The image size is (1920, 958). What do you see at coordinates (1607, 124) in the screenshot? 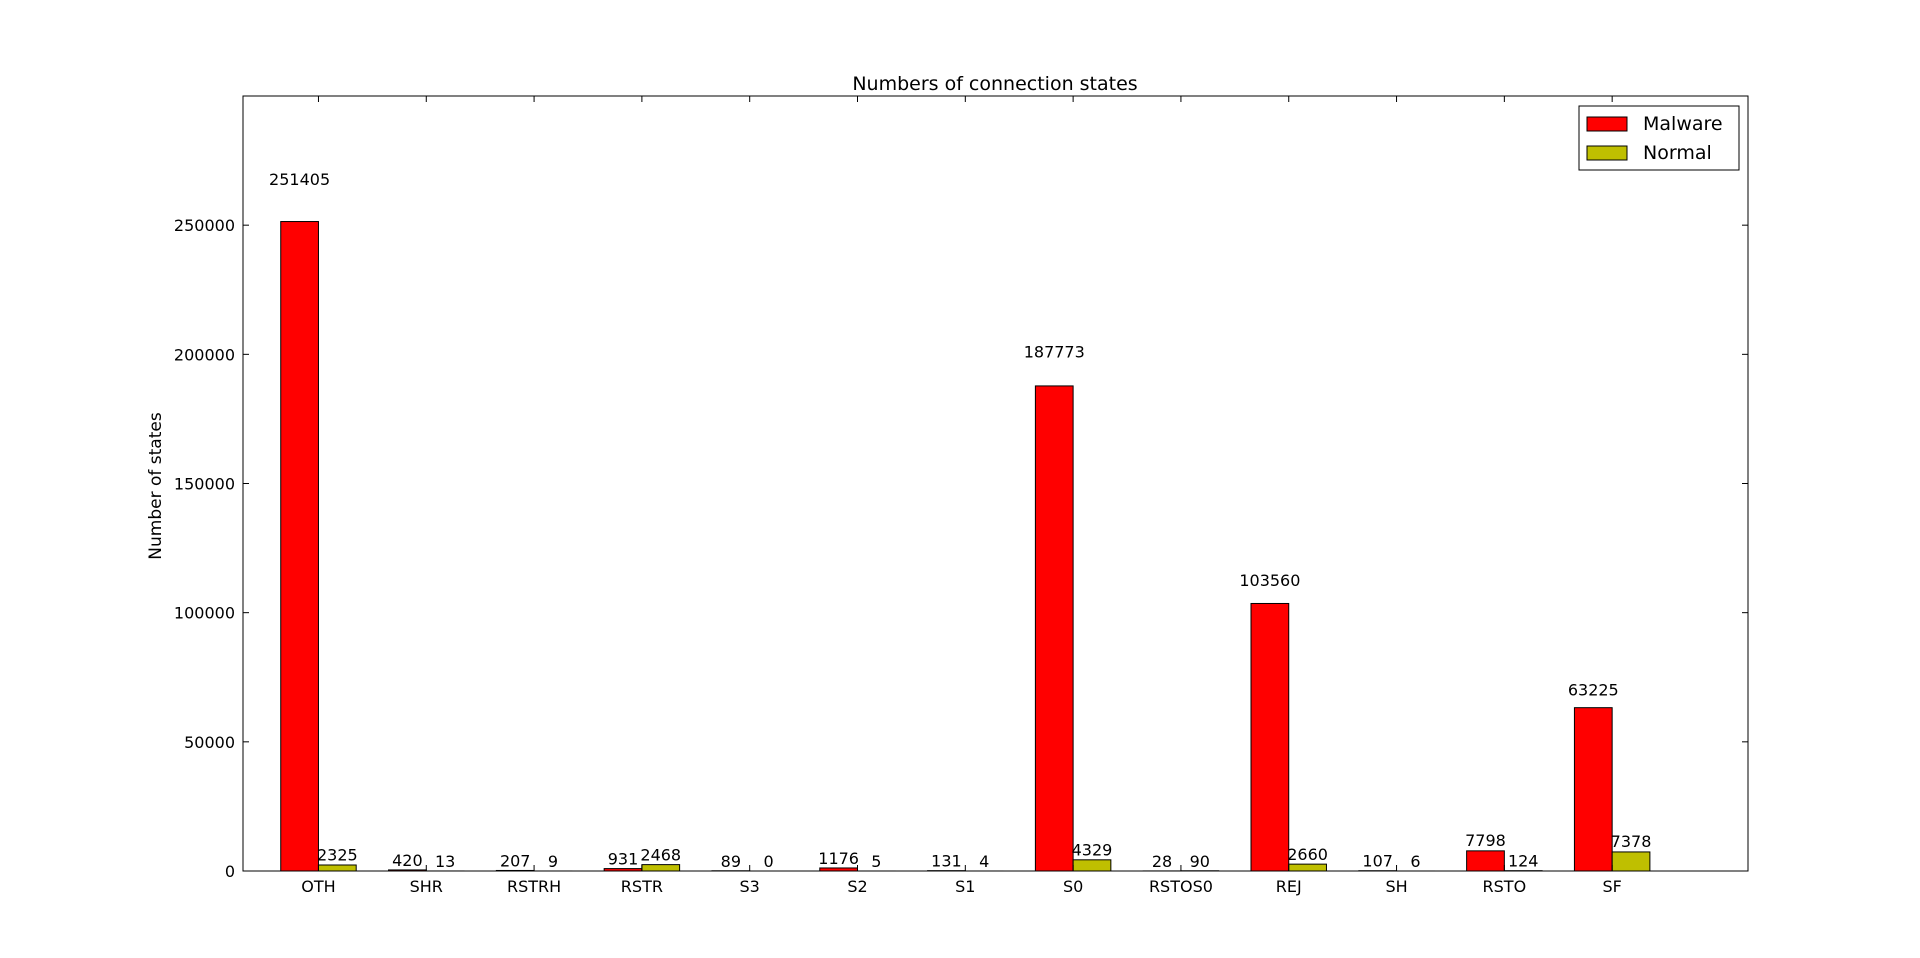
I see `legend-swatch-malware` at bounding box center [1607, 124].